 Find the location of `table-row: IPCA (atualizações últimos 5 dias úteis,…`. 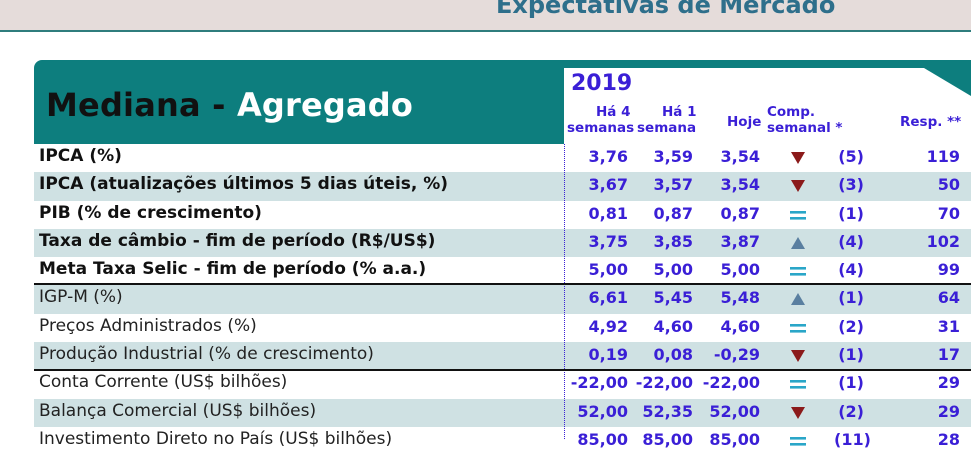

table-row: IPCA (atualizações últimos 5 dias úteis,… is located at coordinates (502, 186).